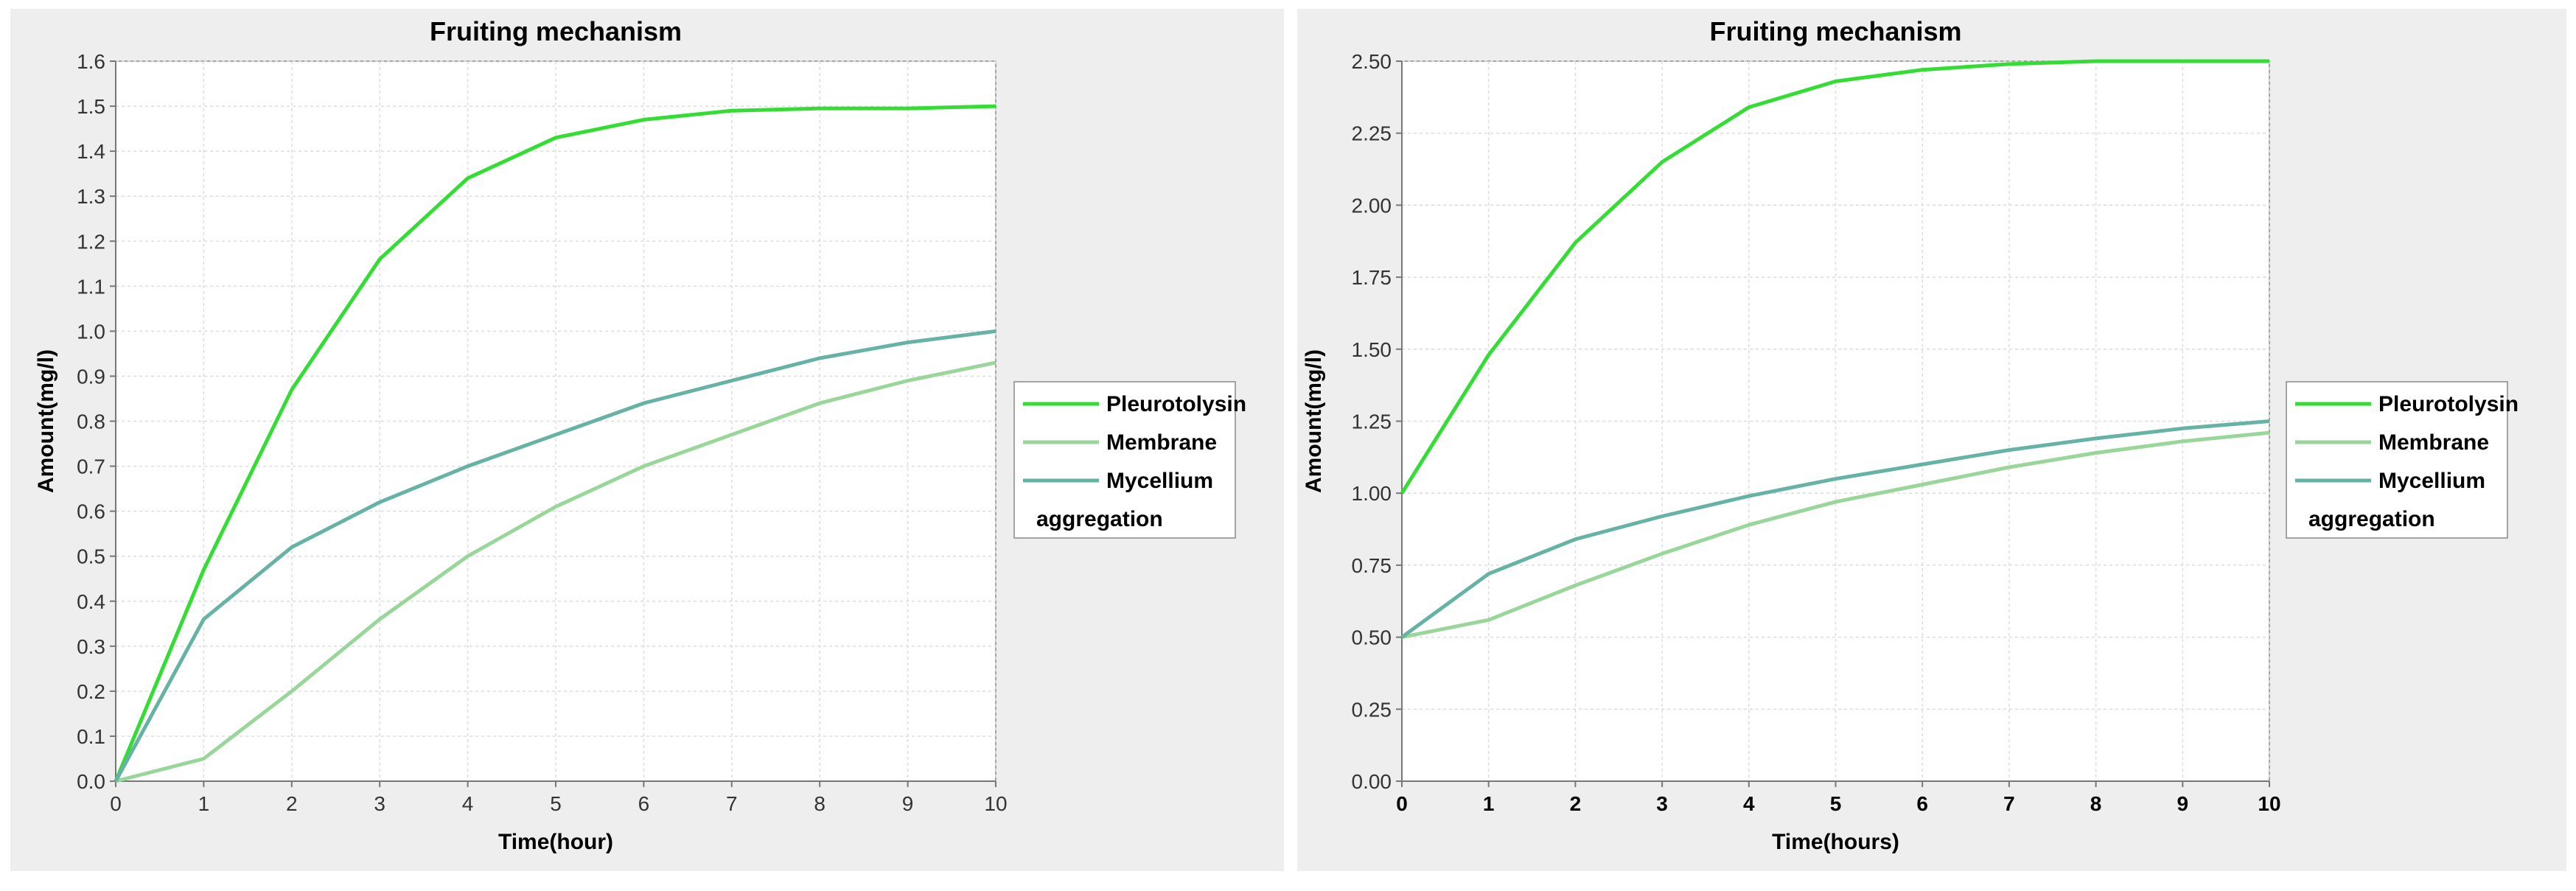 The height and width of the screenshot is (891, 2576). Describe the element at coordinates (91, 781) in the screenshot. I see `y-tick-label: 0.0` at that location.